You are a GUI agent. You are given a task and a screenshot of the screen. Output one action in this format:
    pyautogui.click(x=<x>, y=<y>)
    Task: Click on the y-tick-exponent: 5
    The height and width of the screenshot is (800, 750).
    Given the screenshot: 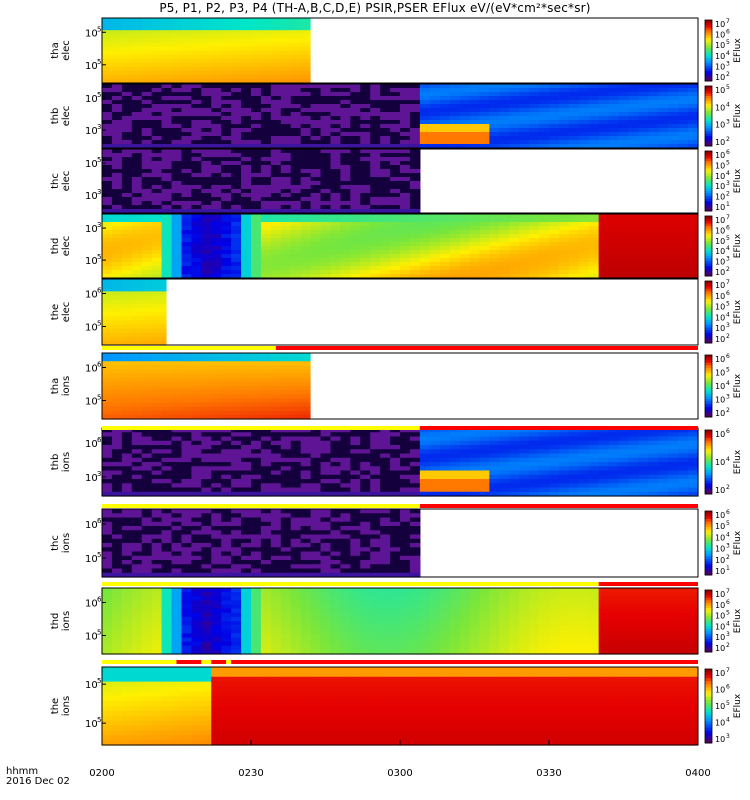 What is the action you would take?
    pyautogui.click(x=99, y=257)
    